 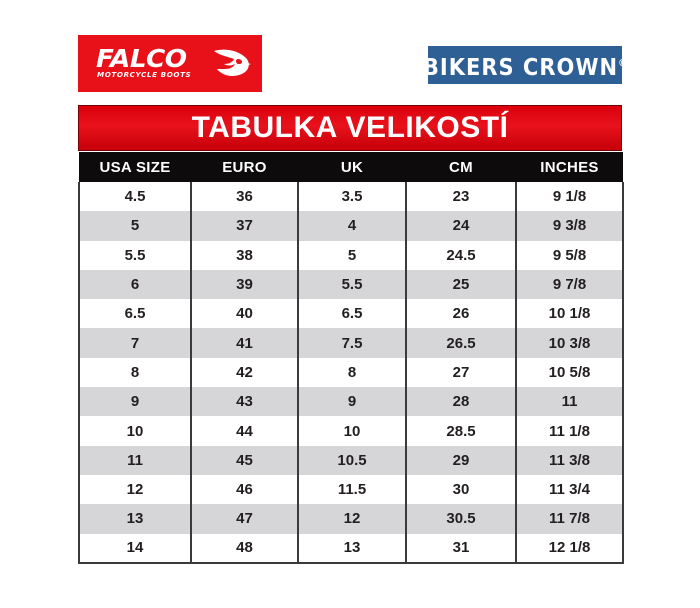 I want to click on cell-euro: 44, so click(x=244, y=431).